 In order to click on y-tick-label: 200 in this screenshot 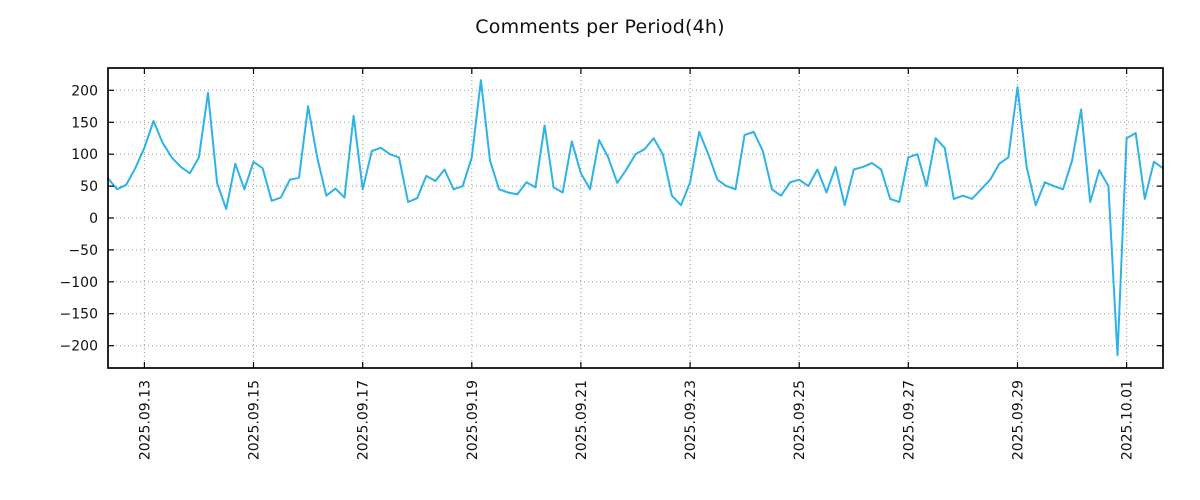, I will do `click(84, 91)`.